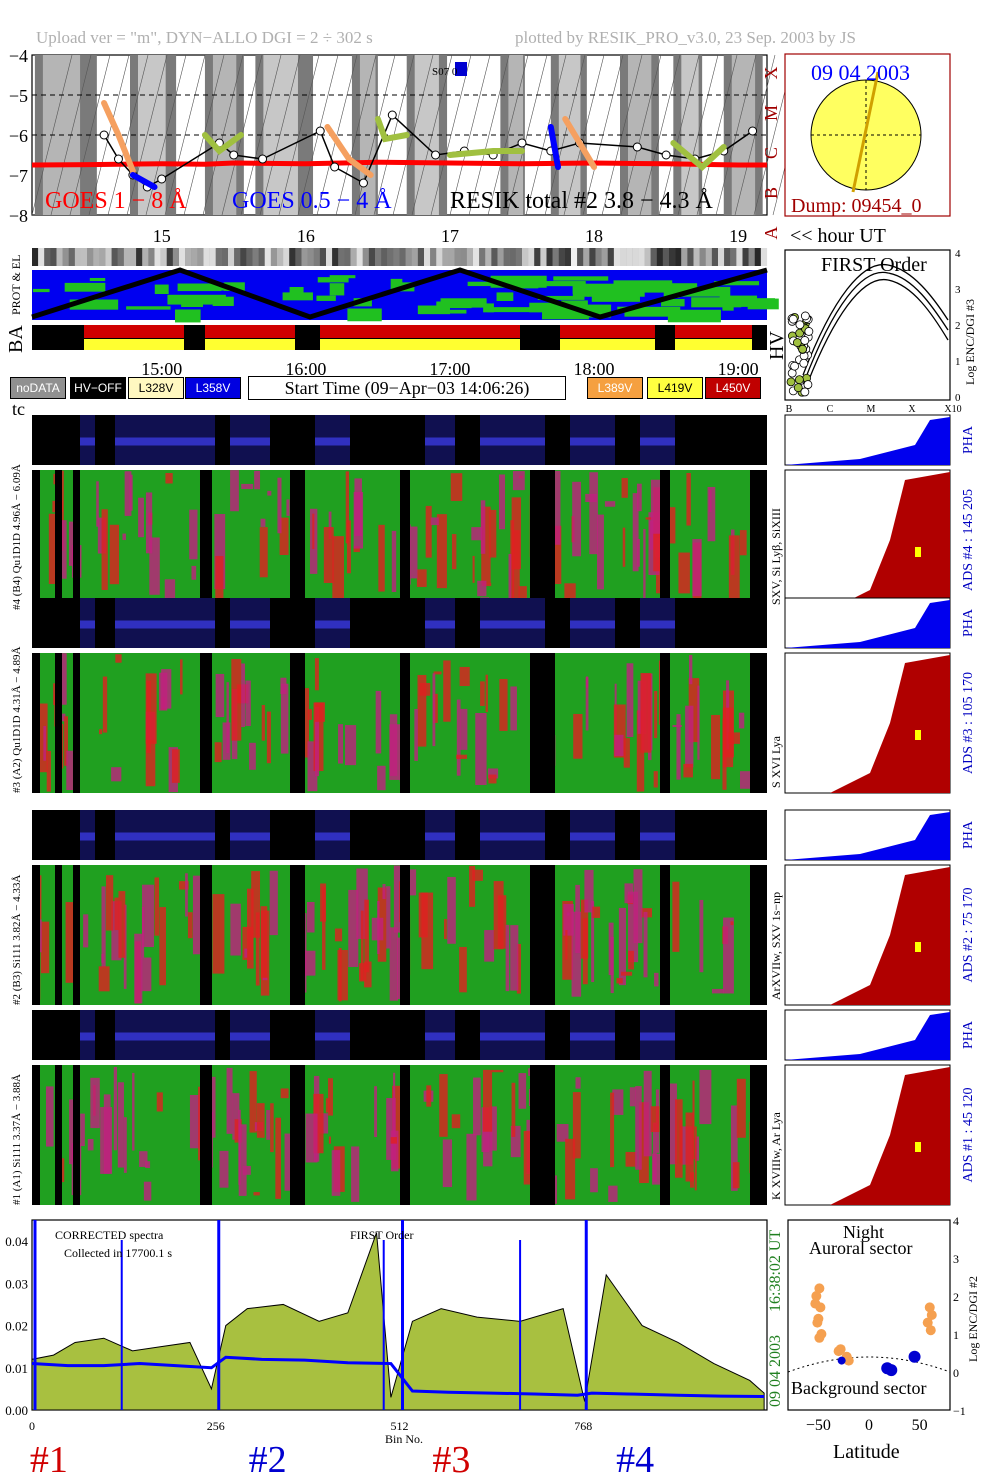 Image resolution: width=1004 pixels, height=1477 pixels. I want to click on aurora-point, so click(848, 1360).